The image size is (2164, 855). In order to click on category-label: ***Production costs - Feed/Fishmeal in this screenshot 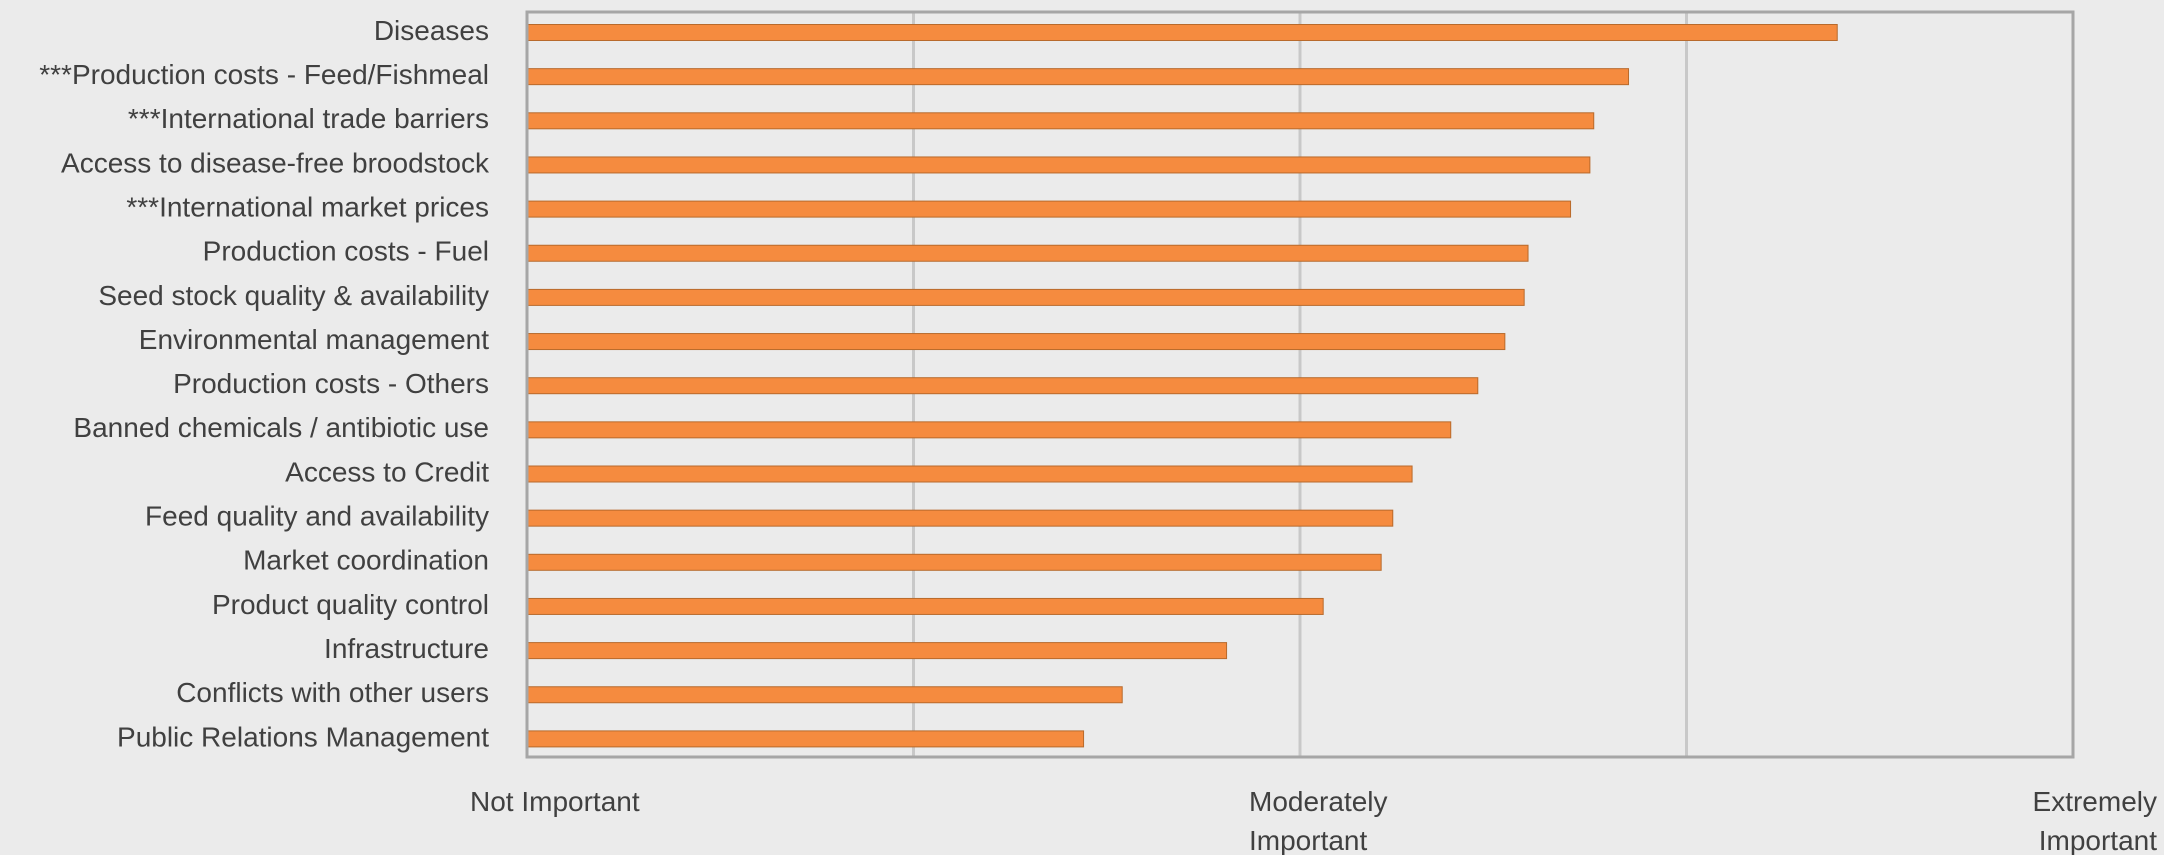, I will do `click(264, 74)`.